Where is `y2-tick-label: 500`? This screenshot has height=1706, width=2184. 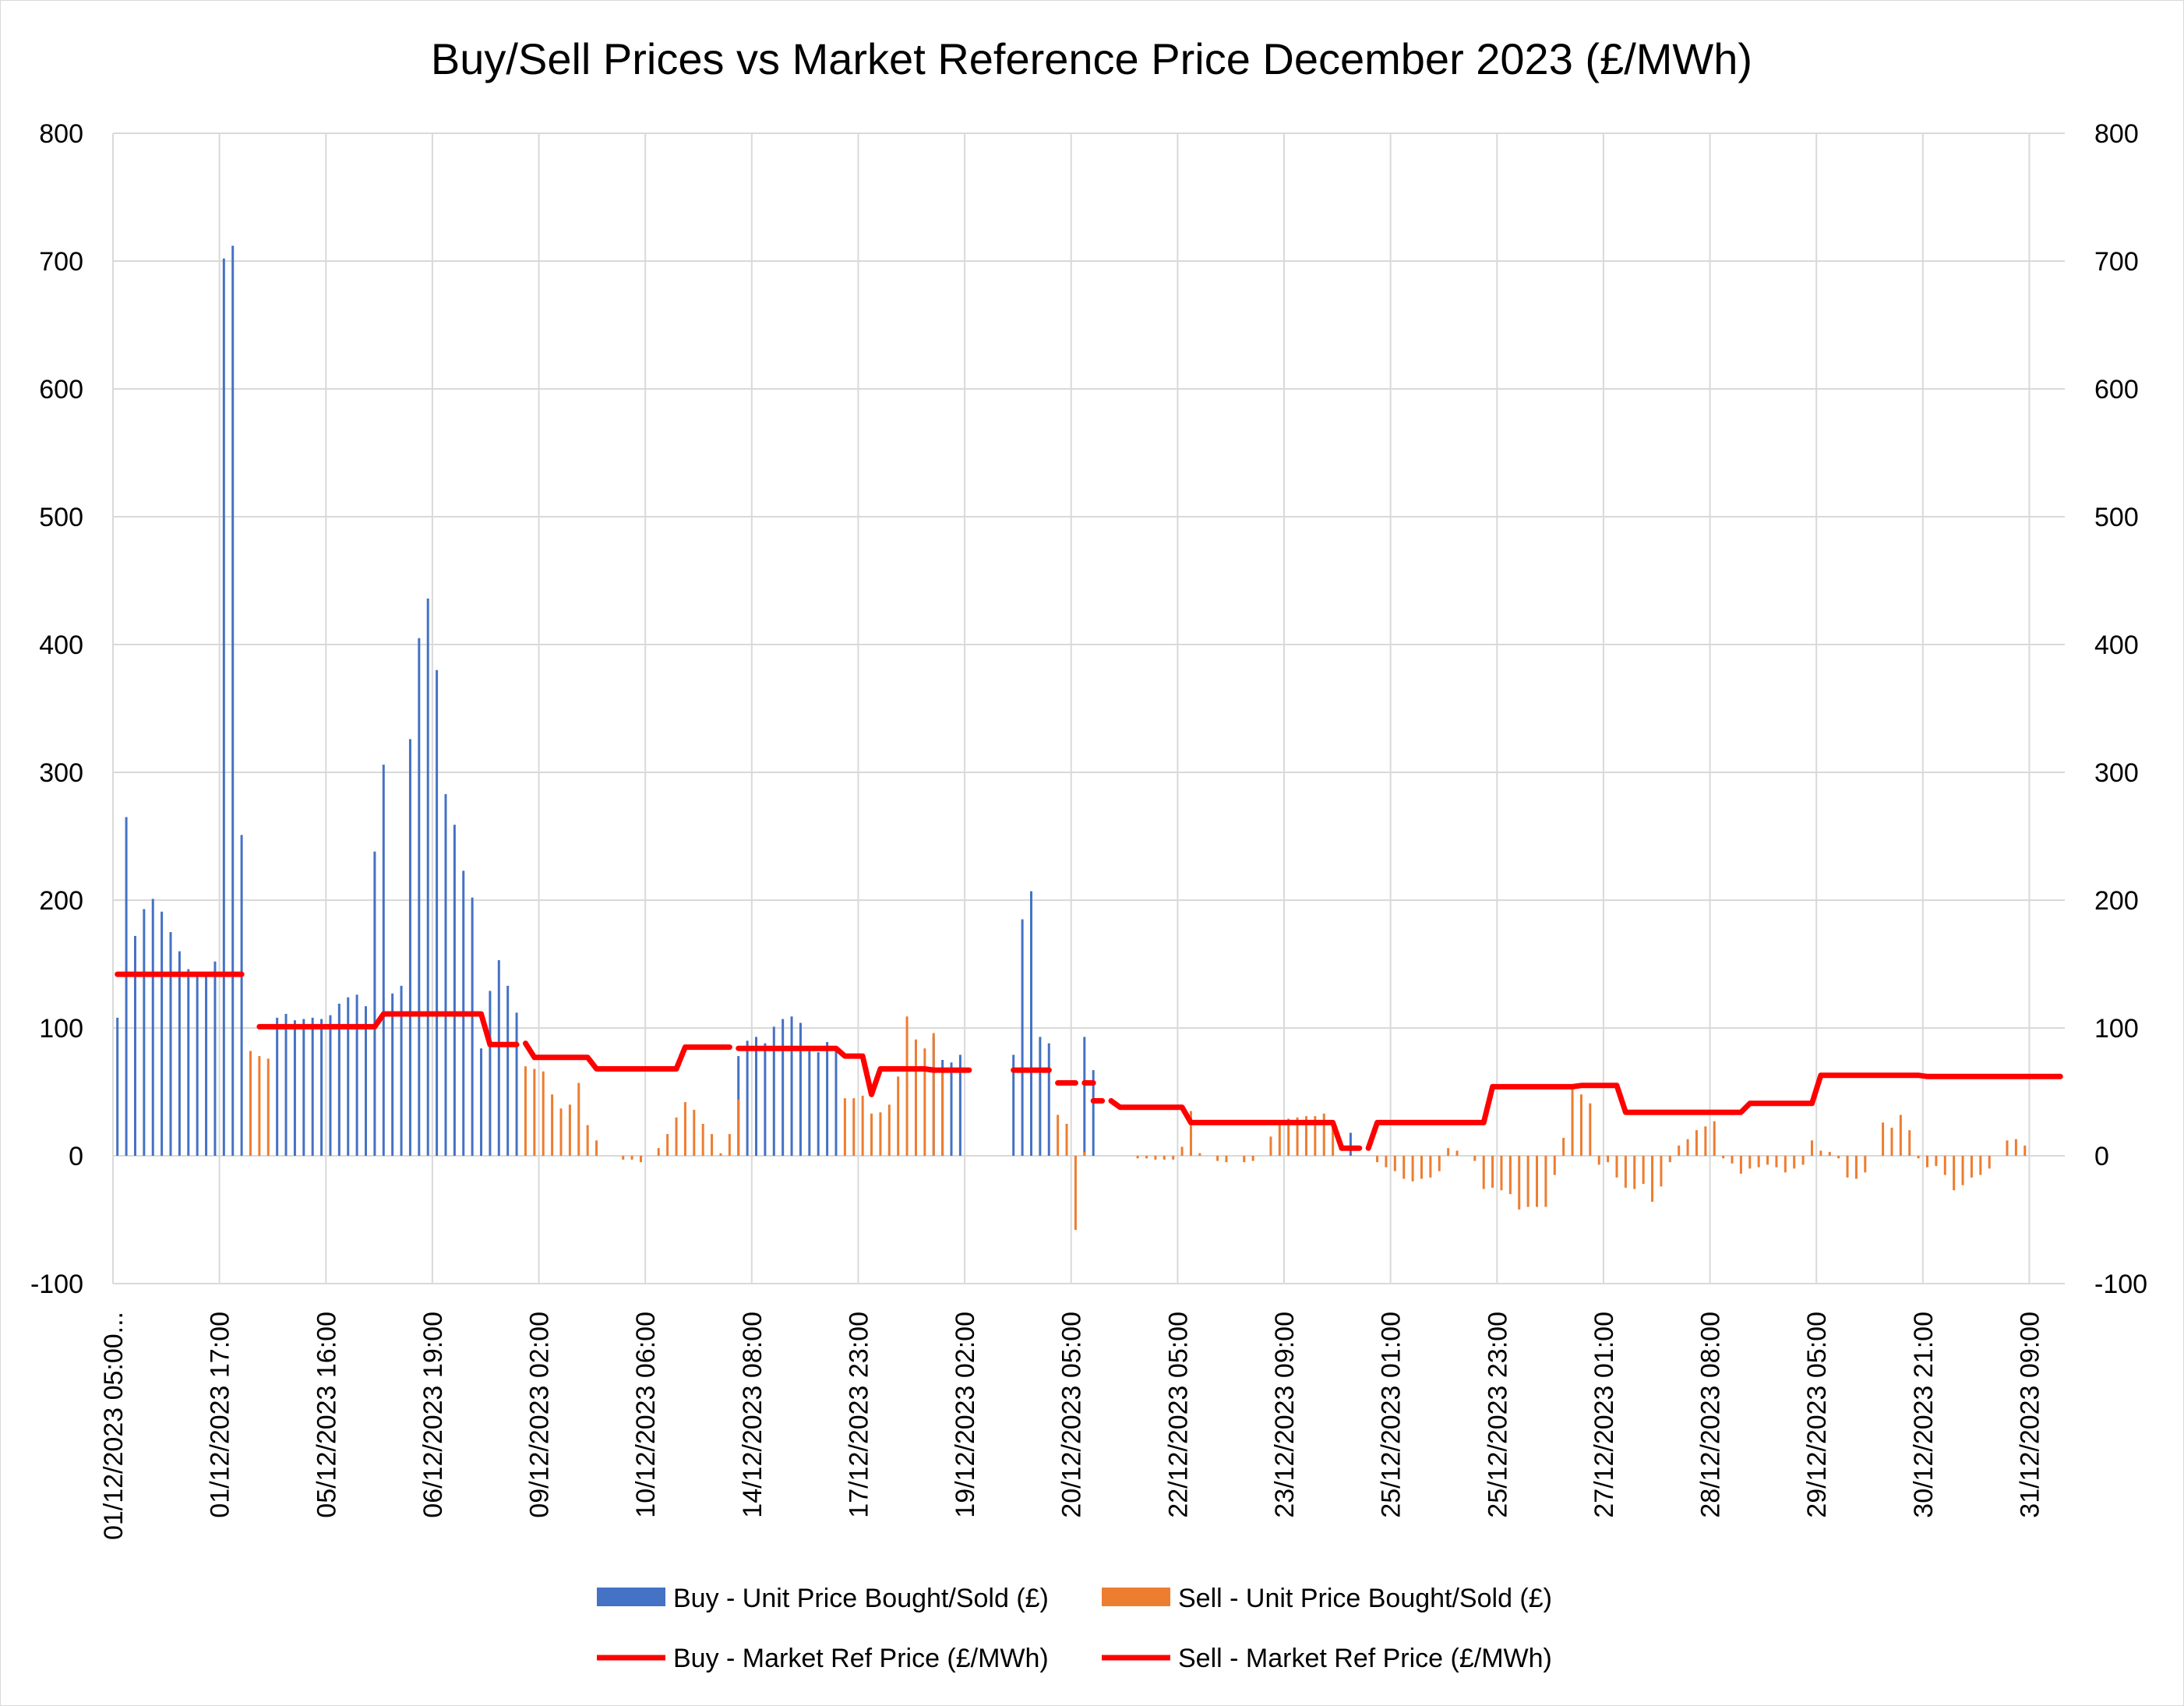
y2-tick-label: 500 is located at coordinates (2116, 517).